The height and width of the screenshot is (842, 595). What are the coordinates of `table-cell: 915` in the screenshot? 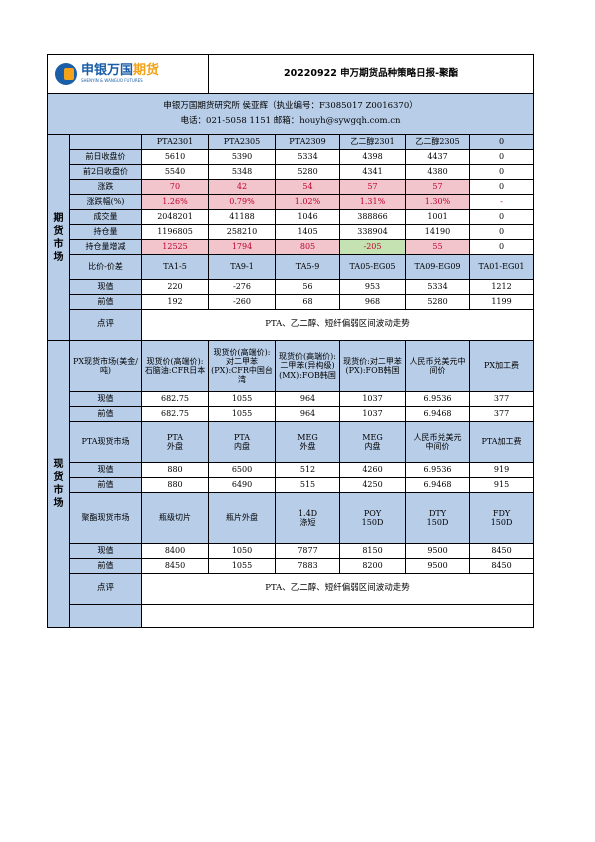 It's located at (502, 485).